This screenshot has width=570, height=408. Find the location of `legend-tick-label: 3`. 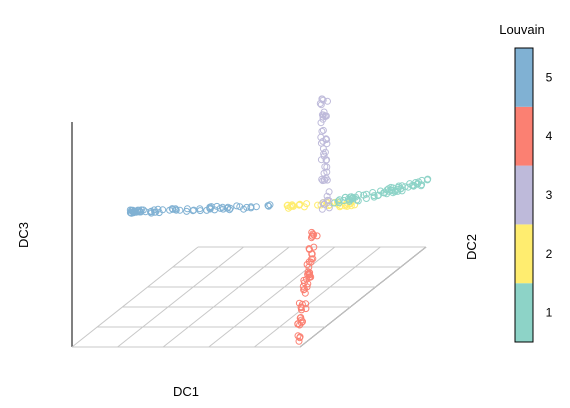

legend-tick-label: 3 is located at coordinates (549, 195).